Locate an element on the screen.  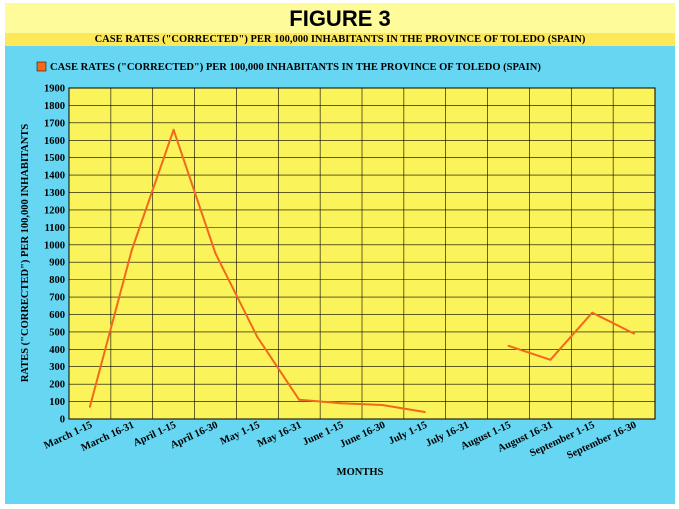
y-tick-label: 1500 is located at coordinates (54, 158).